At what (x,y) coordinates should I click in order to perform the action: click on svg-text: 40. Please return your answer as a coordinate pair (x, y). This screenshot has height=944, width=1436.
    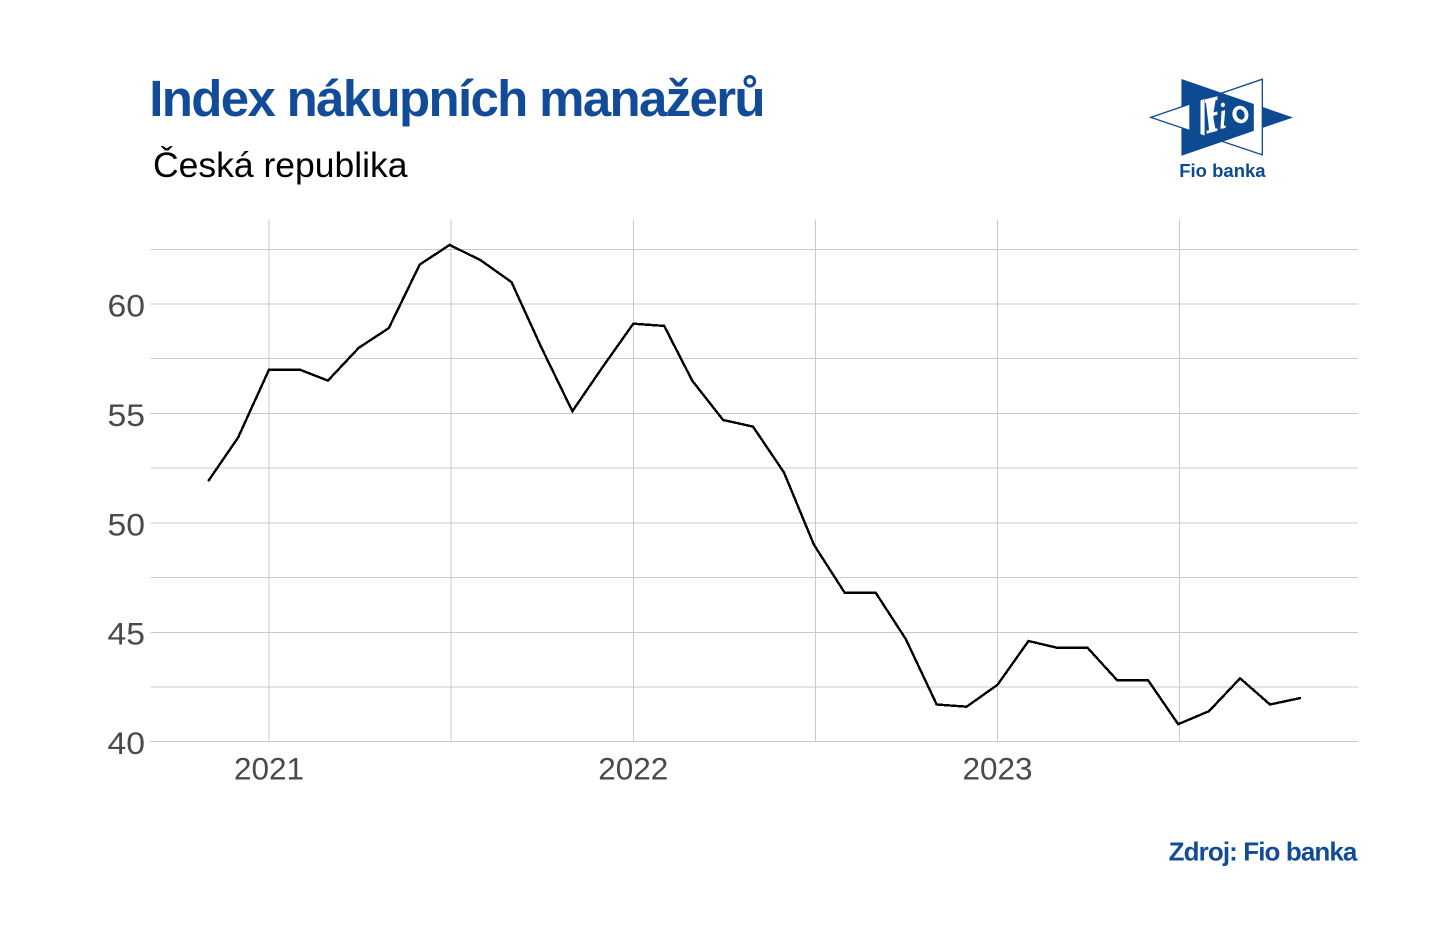
    Looking at the image, I should click on (127, 743).